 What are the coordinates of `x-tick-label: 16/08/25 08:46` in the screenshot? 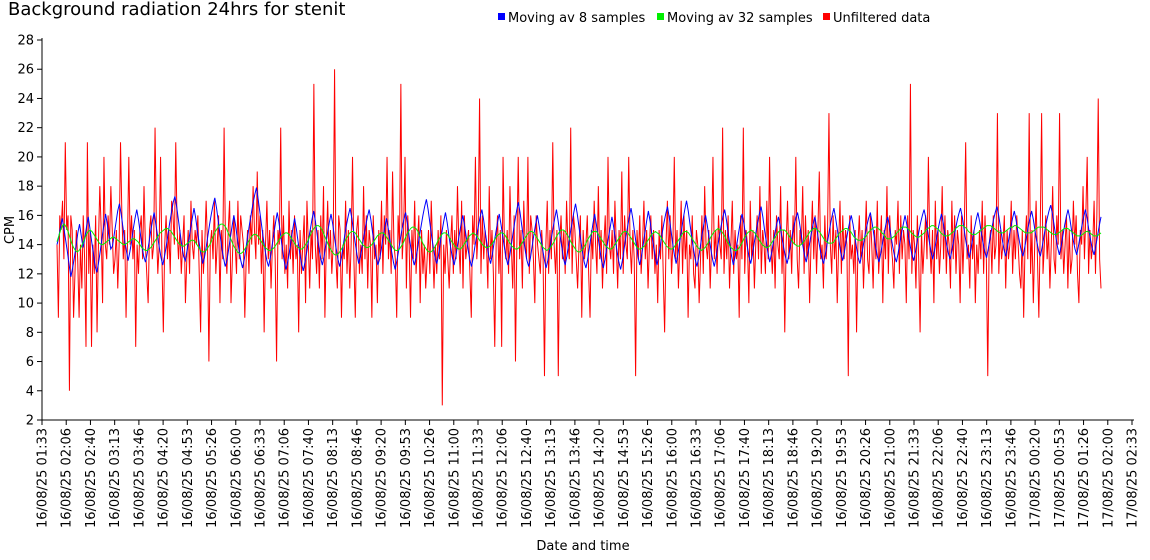 It's located at (357, 478).